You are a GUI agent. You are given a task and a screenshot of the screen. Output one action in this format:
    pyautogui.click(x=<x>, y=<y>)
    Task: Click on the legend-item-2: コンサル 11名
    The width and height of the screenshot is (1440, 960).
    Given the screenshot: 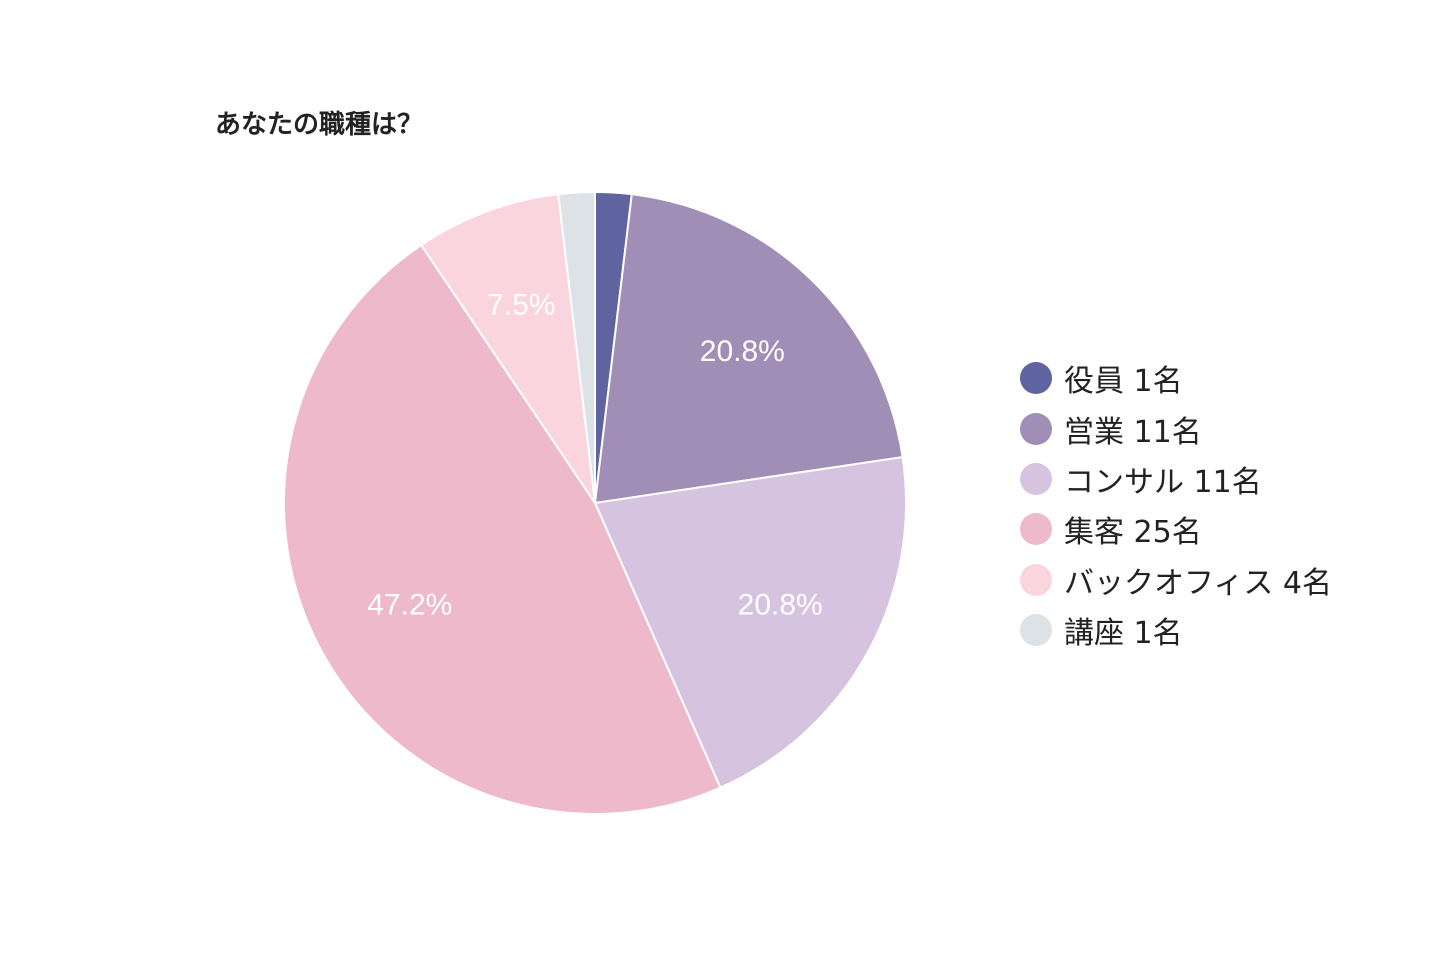 What is the action you would take?
    pyautogui.click(x=1176, y=479)
    